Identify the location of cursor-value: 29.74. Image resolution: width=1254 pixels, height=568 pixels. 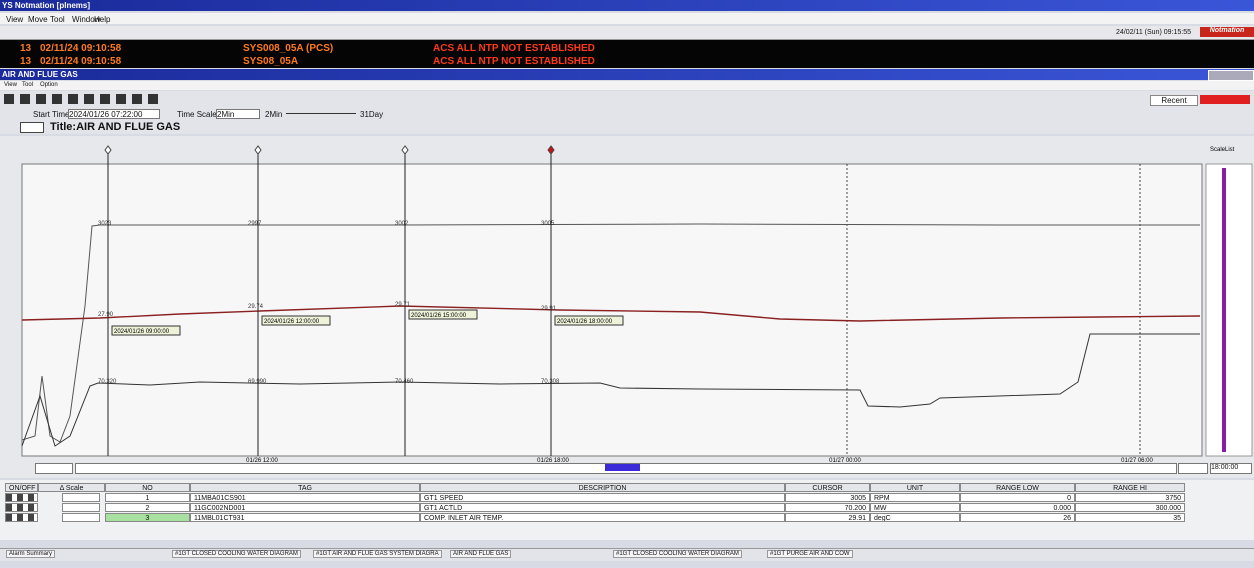
(256, 307).